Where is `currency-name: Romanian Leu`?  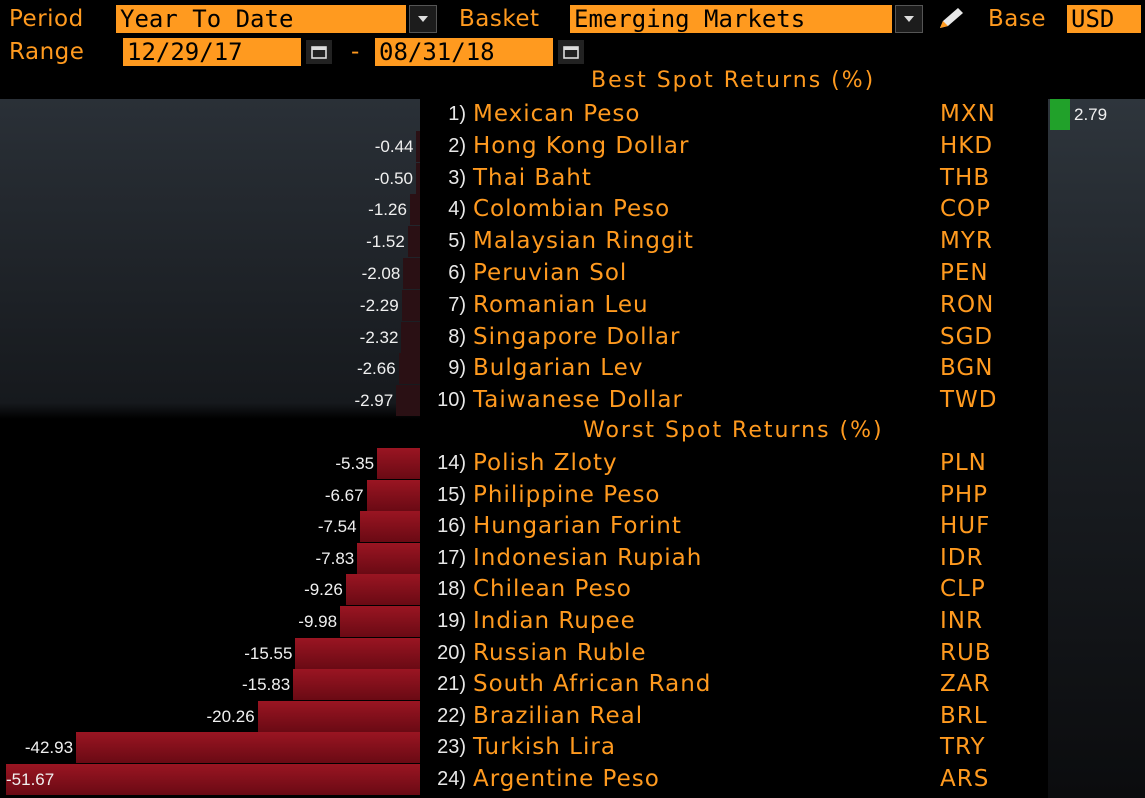 currency-name: Romanian Leu is located at coordinates (561, 304).